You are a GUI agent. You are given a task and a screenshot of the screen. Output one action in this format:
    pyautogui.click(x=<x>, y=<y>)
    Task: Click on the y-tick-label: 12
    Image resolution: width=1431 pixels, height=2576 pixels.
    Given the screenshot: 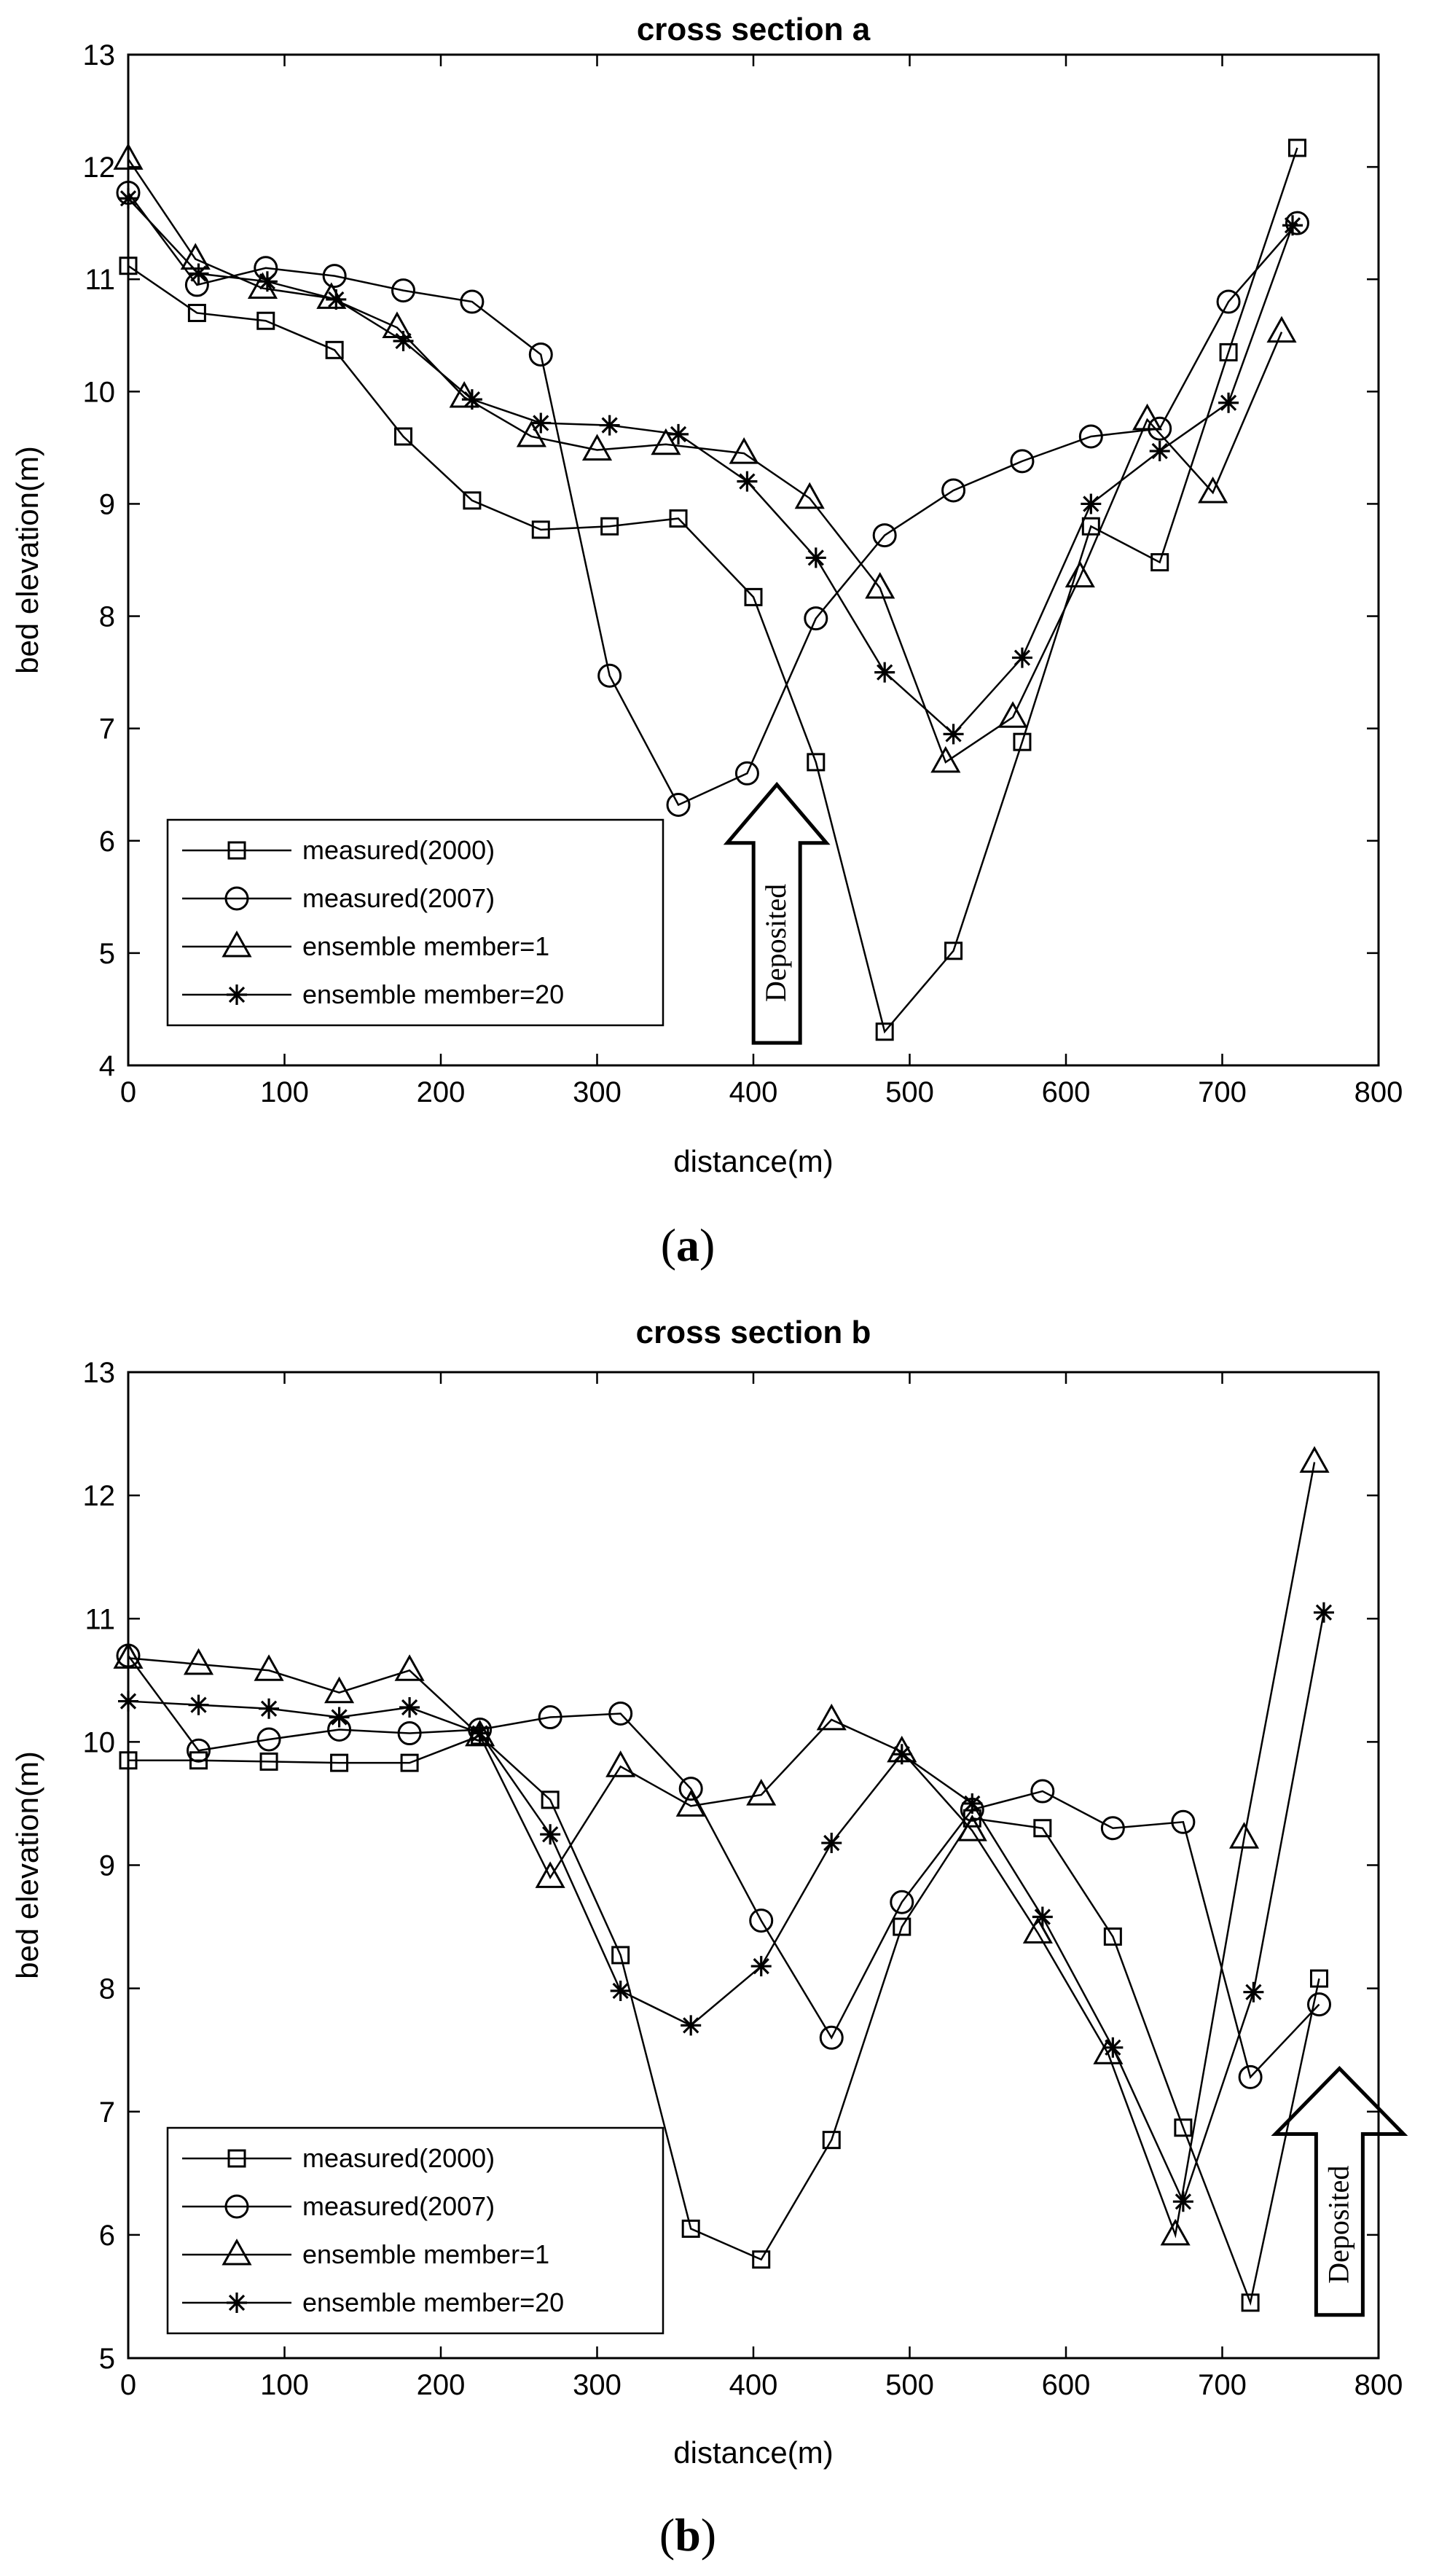 What is the action you would take?
    pyautogui.click(x=100, y=168)
    